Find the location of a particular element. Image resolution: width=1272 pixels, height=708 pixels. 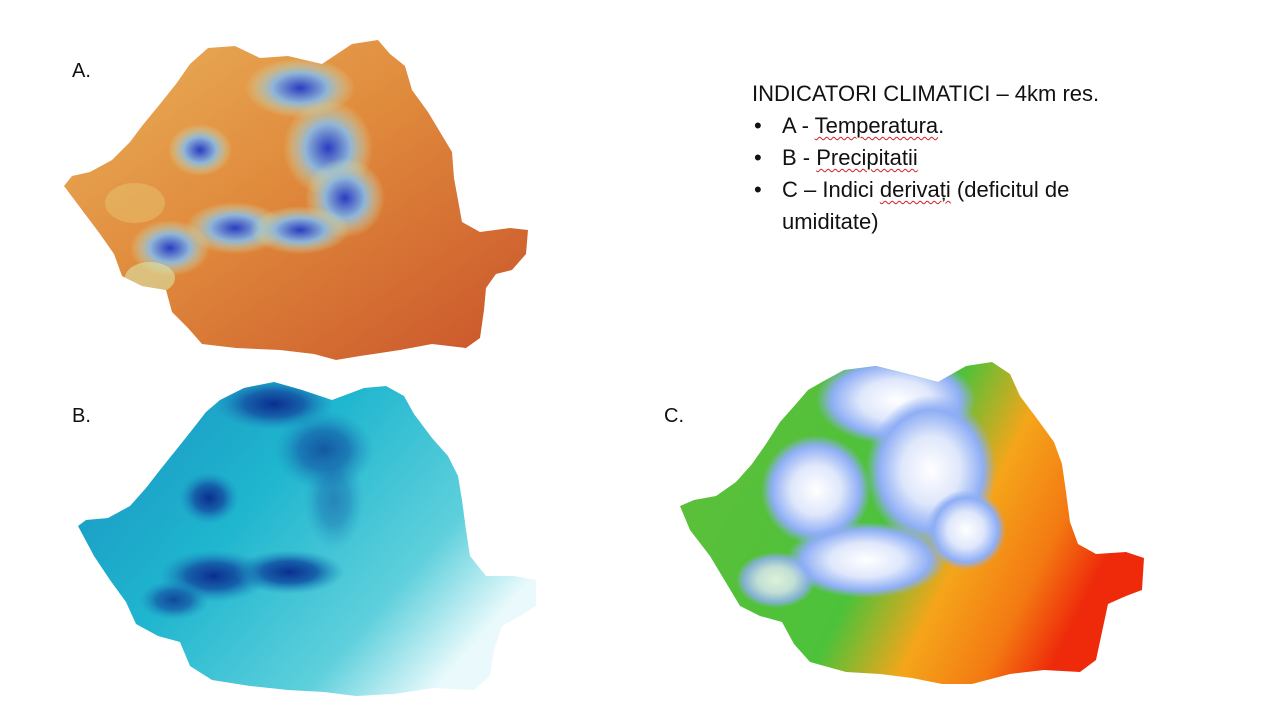

legend-item-c-term: derivați is located at coordinates (915, 189).